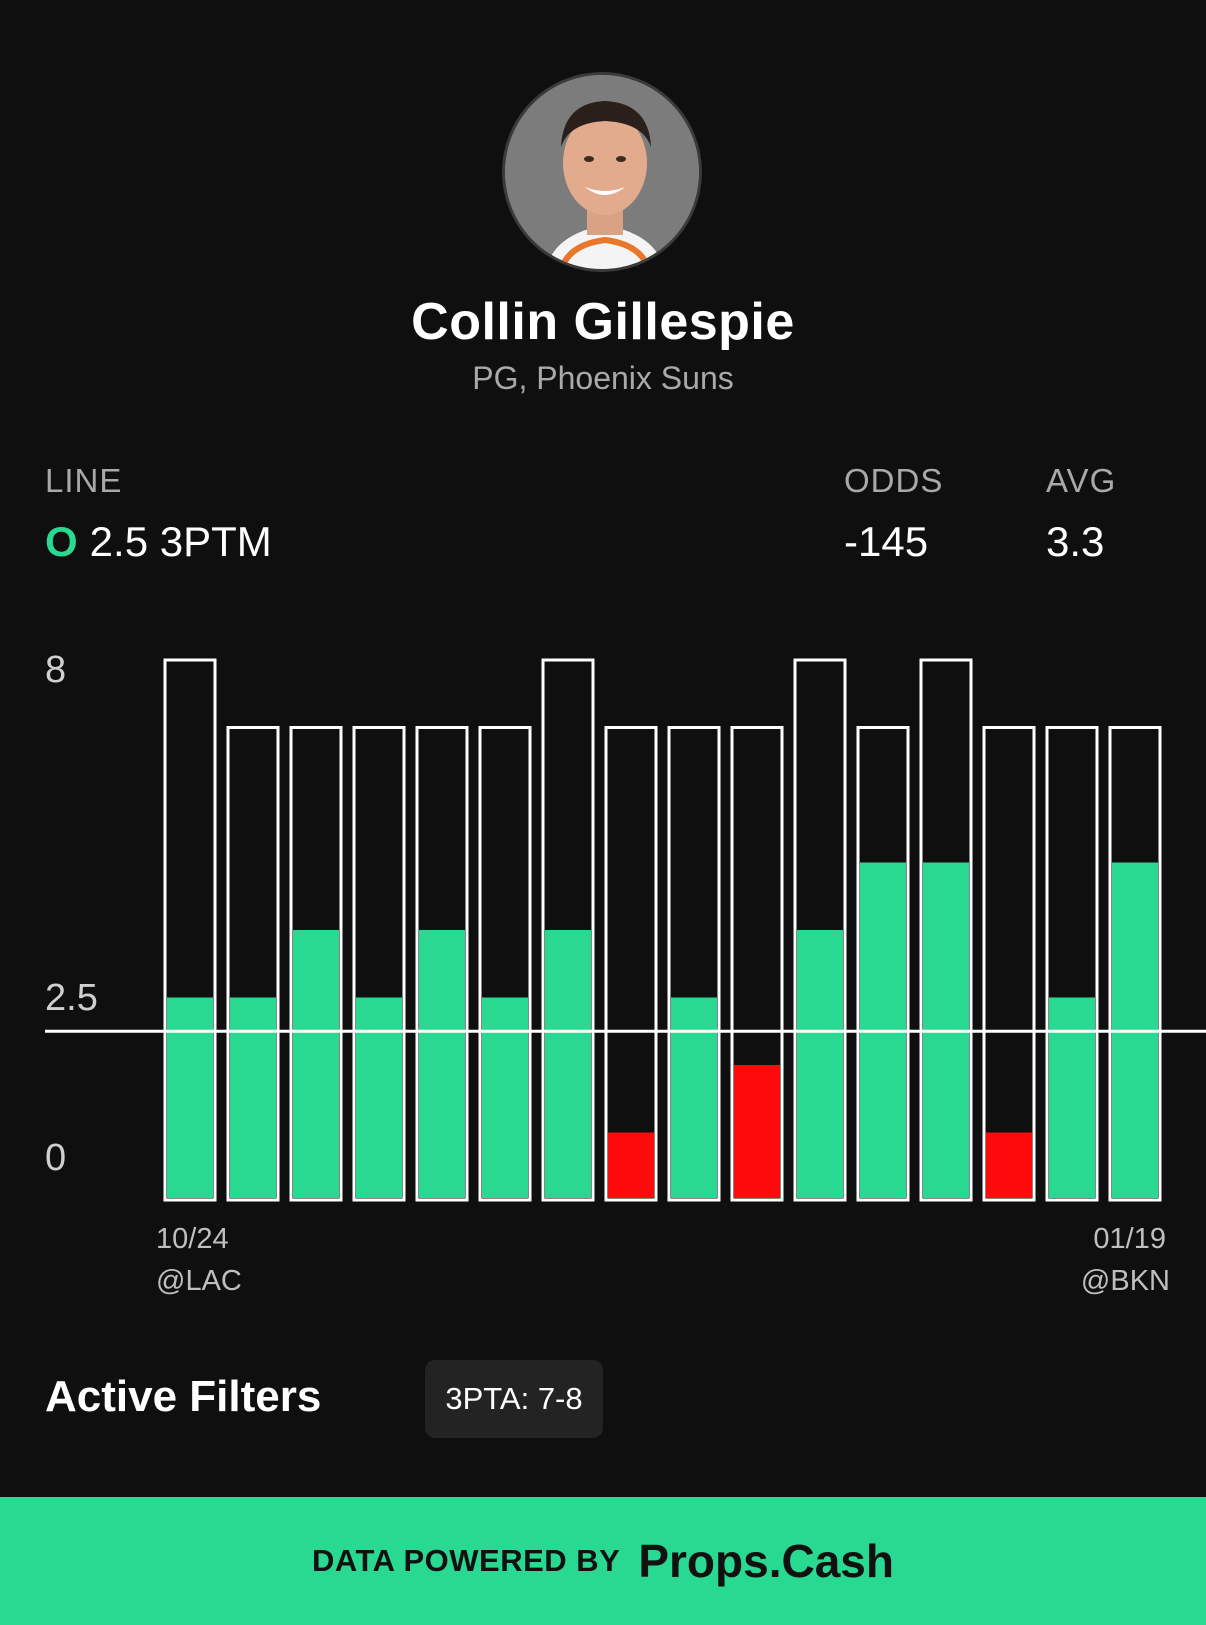 The height and width of the screenshot is (1625, 1206). I want to click on over-indicator: O, so click(61, 541).